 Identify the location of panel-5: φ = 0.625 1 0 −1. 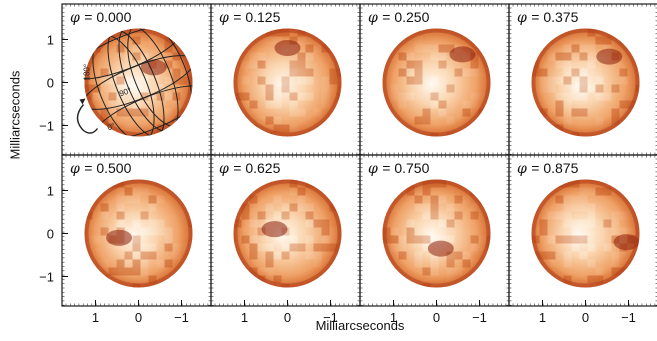
(285, 239).